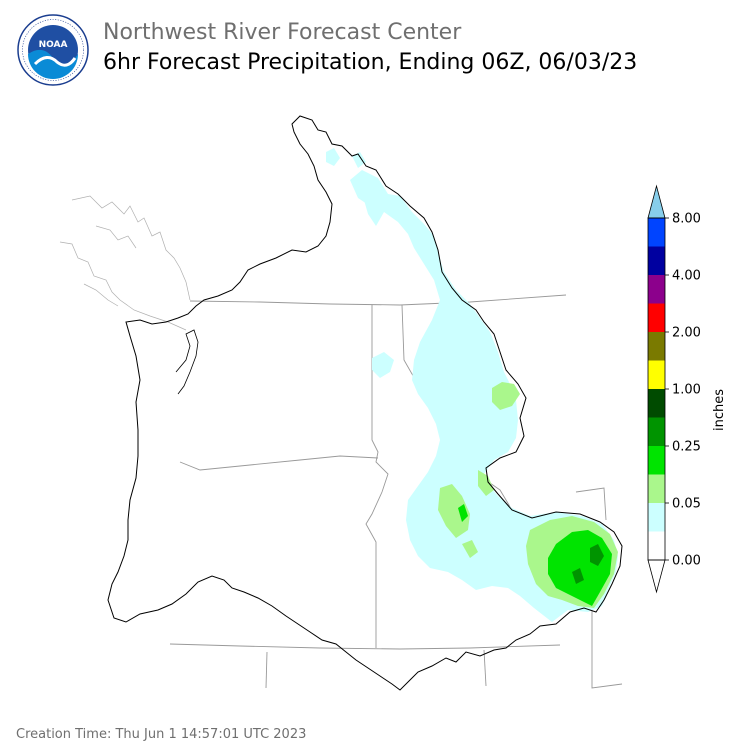 This screenshot has height=756, width=756. What do you see at coordinates (686, 219) in the screenshot?
I see `legend-tick-label: 8.00` at bounding box center [686, 219].